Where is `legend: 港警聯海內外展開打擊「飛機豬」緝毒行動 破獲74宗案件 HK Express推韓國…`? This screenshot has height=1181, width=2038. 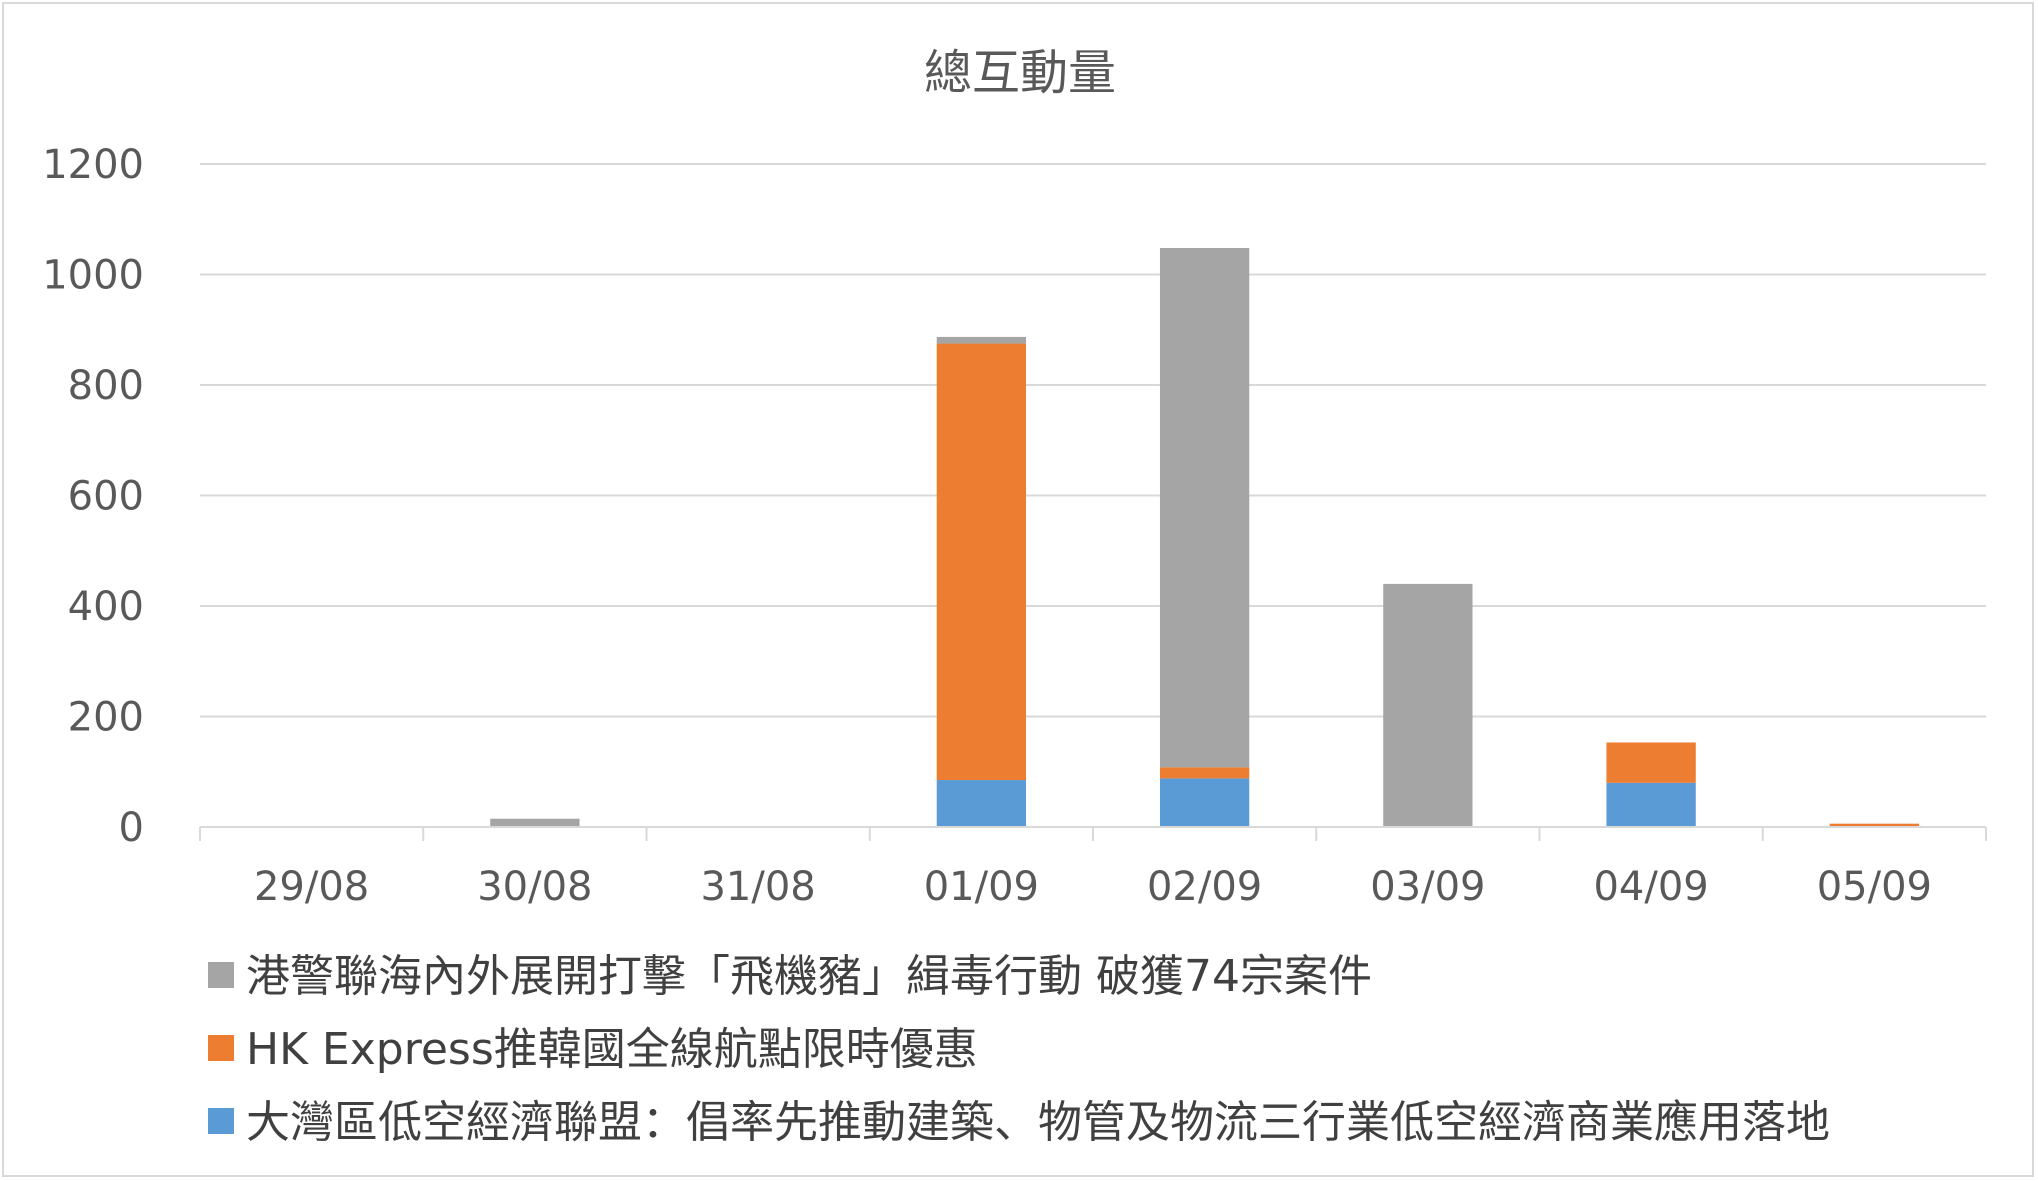
legend: 港警聯海內外展開打擊「飛機豬」緝毒行動 破獲74宗案件 HK Express推韓國… is located at coordinates (1019, 1049).